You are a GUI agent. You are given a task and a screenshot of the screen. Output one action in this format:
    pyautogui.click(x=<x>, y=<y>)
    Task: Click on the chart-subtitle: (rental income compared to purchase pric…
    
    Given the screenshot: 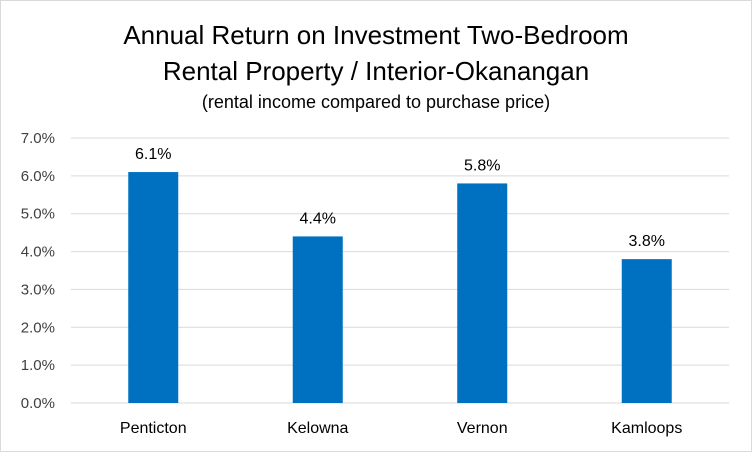 What is the action you would take?
    pyautogui.click(x=376, y=102)
    